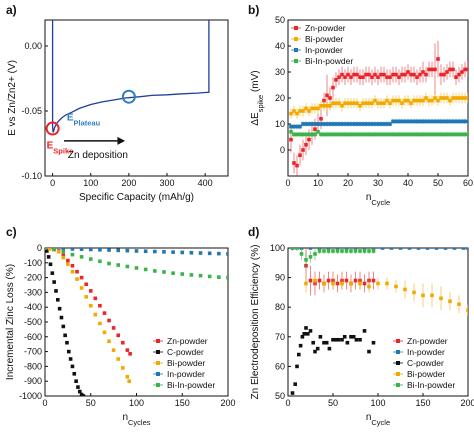 The width and height of the screenshot is (474, 439). What do you see at coordinates (287, 403) in the screenshot?
I see `x-tick-label: 0` at bounding box center [287, 403].